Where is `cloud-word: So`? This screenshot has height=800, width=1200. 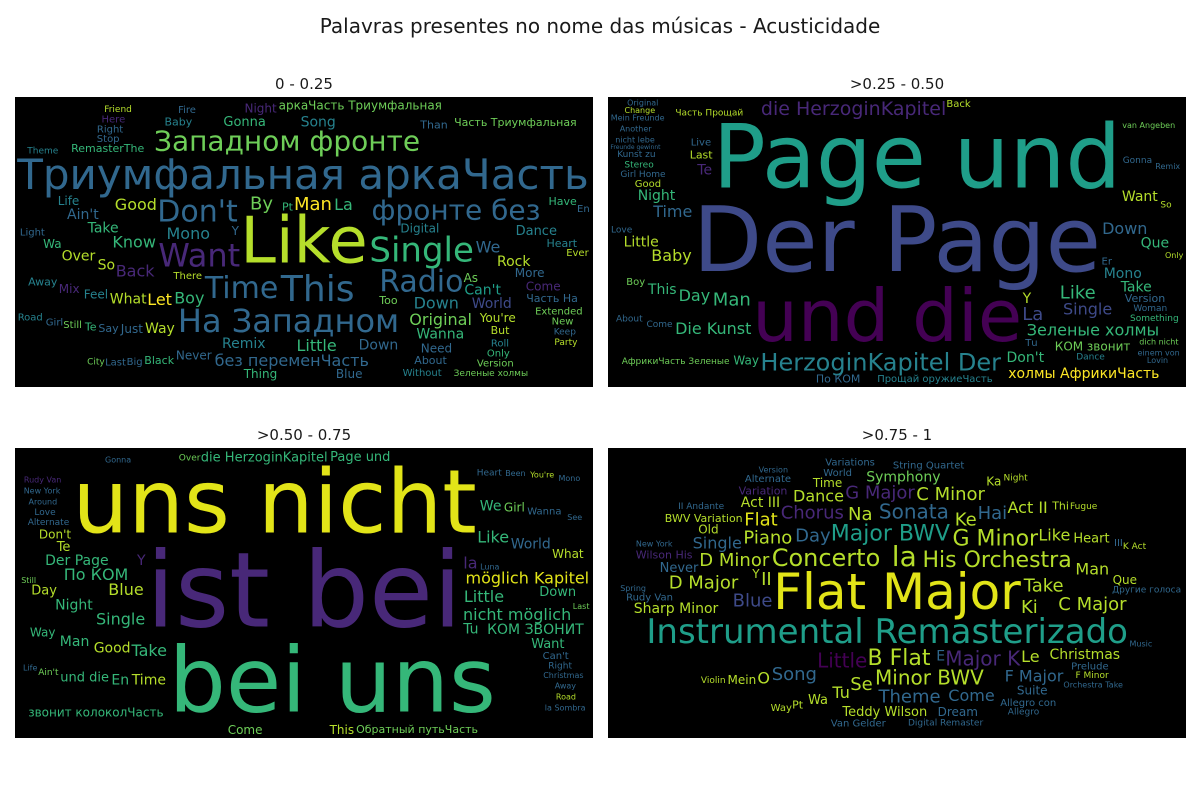 cloud-word: So is located at coordinates (106, 266).